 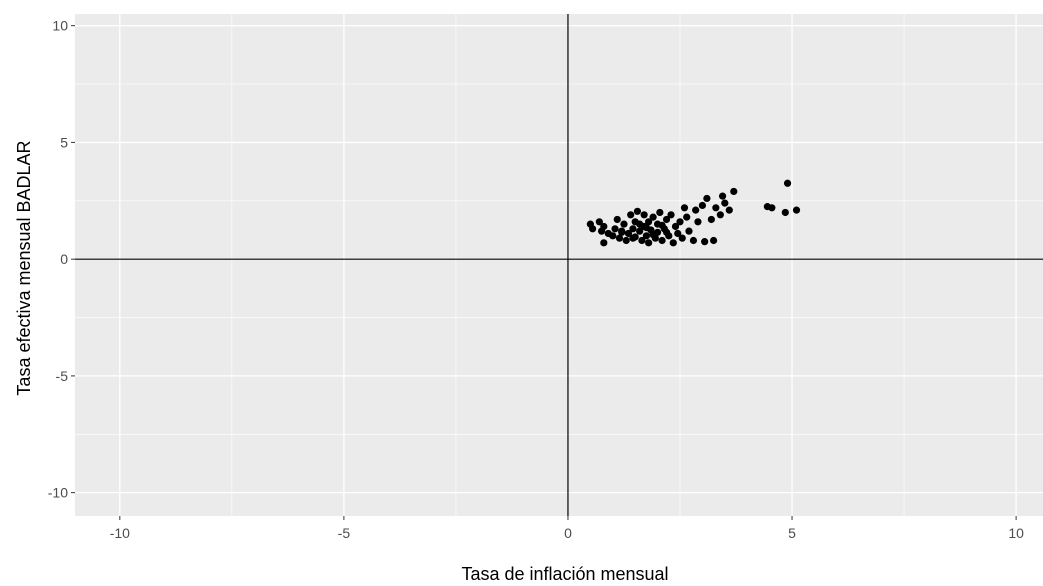 I want to click on y-tick-label: -5, so click(x=62, y=376).